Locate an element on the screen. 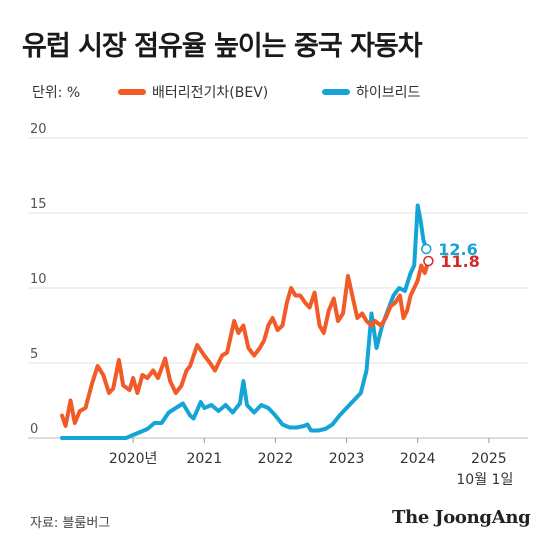 This screenshot has width=560, height=555. chart-title: 유럽 시장 점유율 높이는 중국 자동차 is located at coordinates (222, 46).